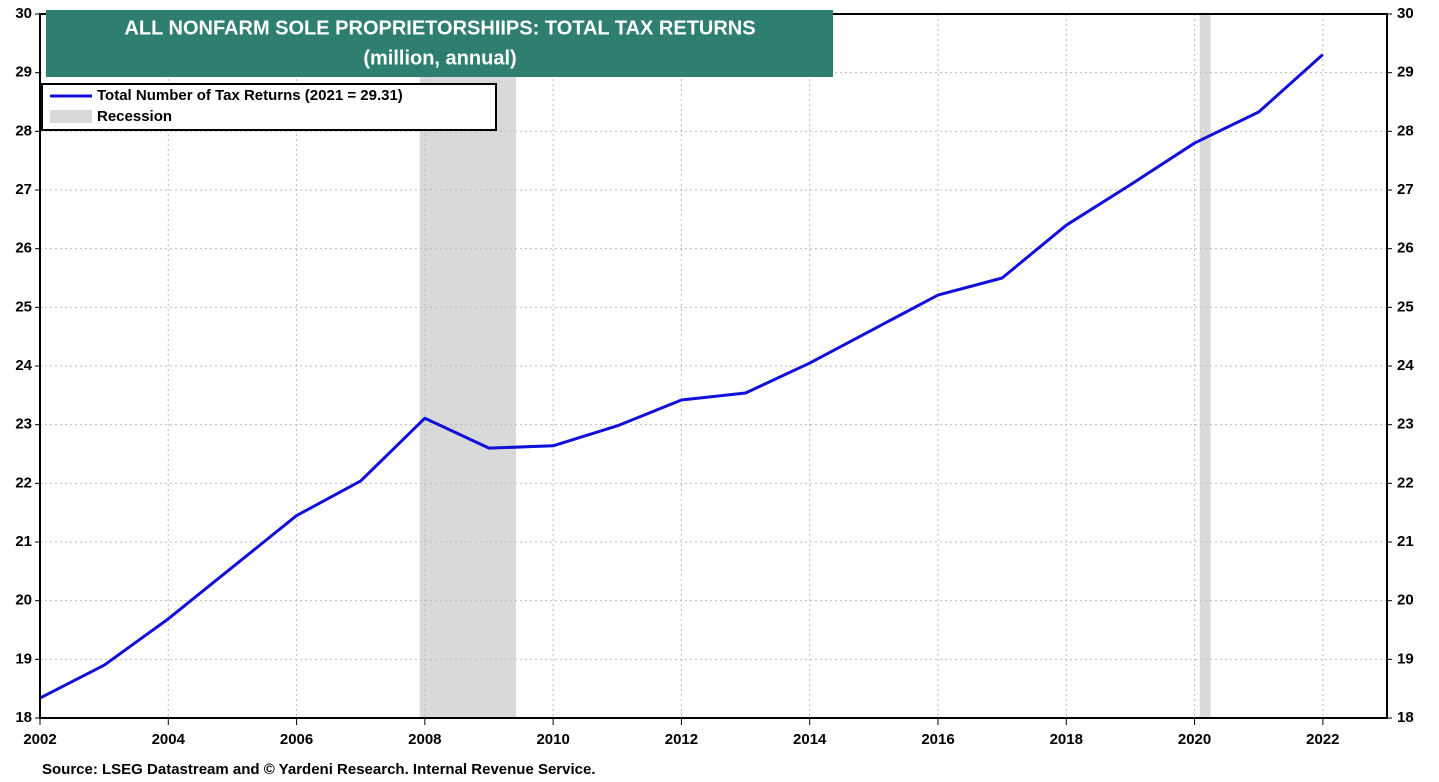  Describe the element at coordinates (23, 424) in the screenshot. I see `y-tick-label: 23` at that location.